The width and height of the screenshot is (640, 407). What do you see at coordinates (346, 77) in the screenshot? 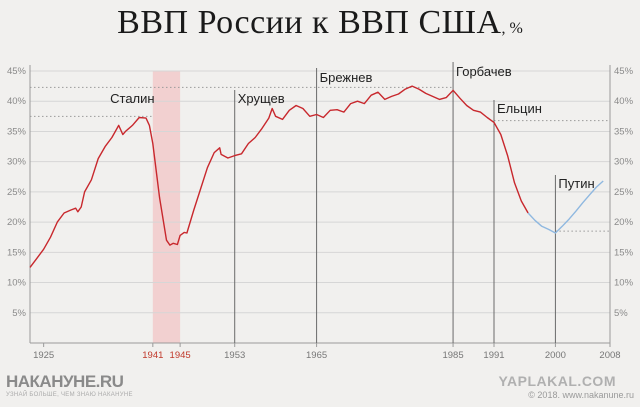
I see `era-label: Брежнев` at bounding box center [346, 77].